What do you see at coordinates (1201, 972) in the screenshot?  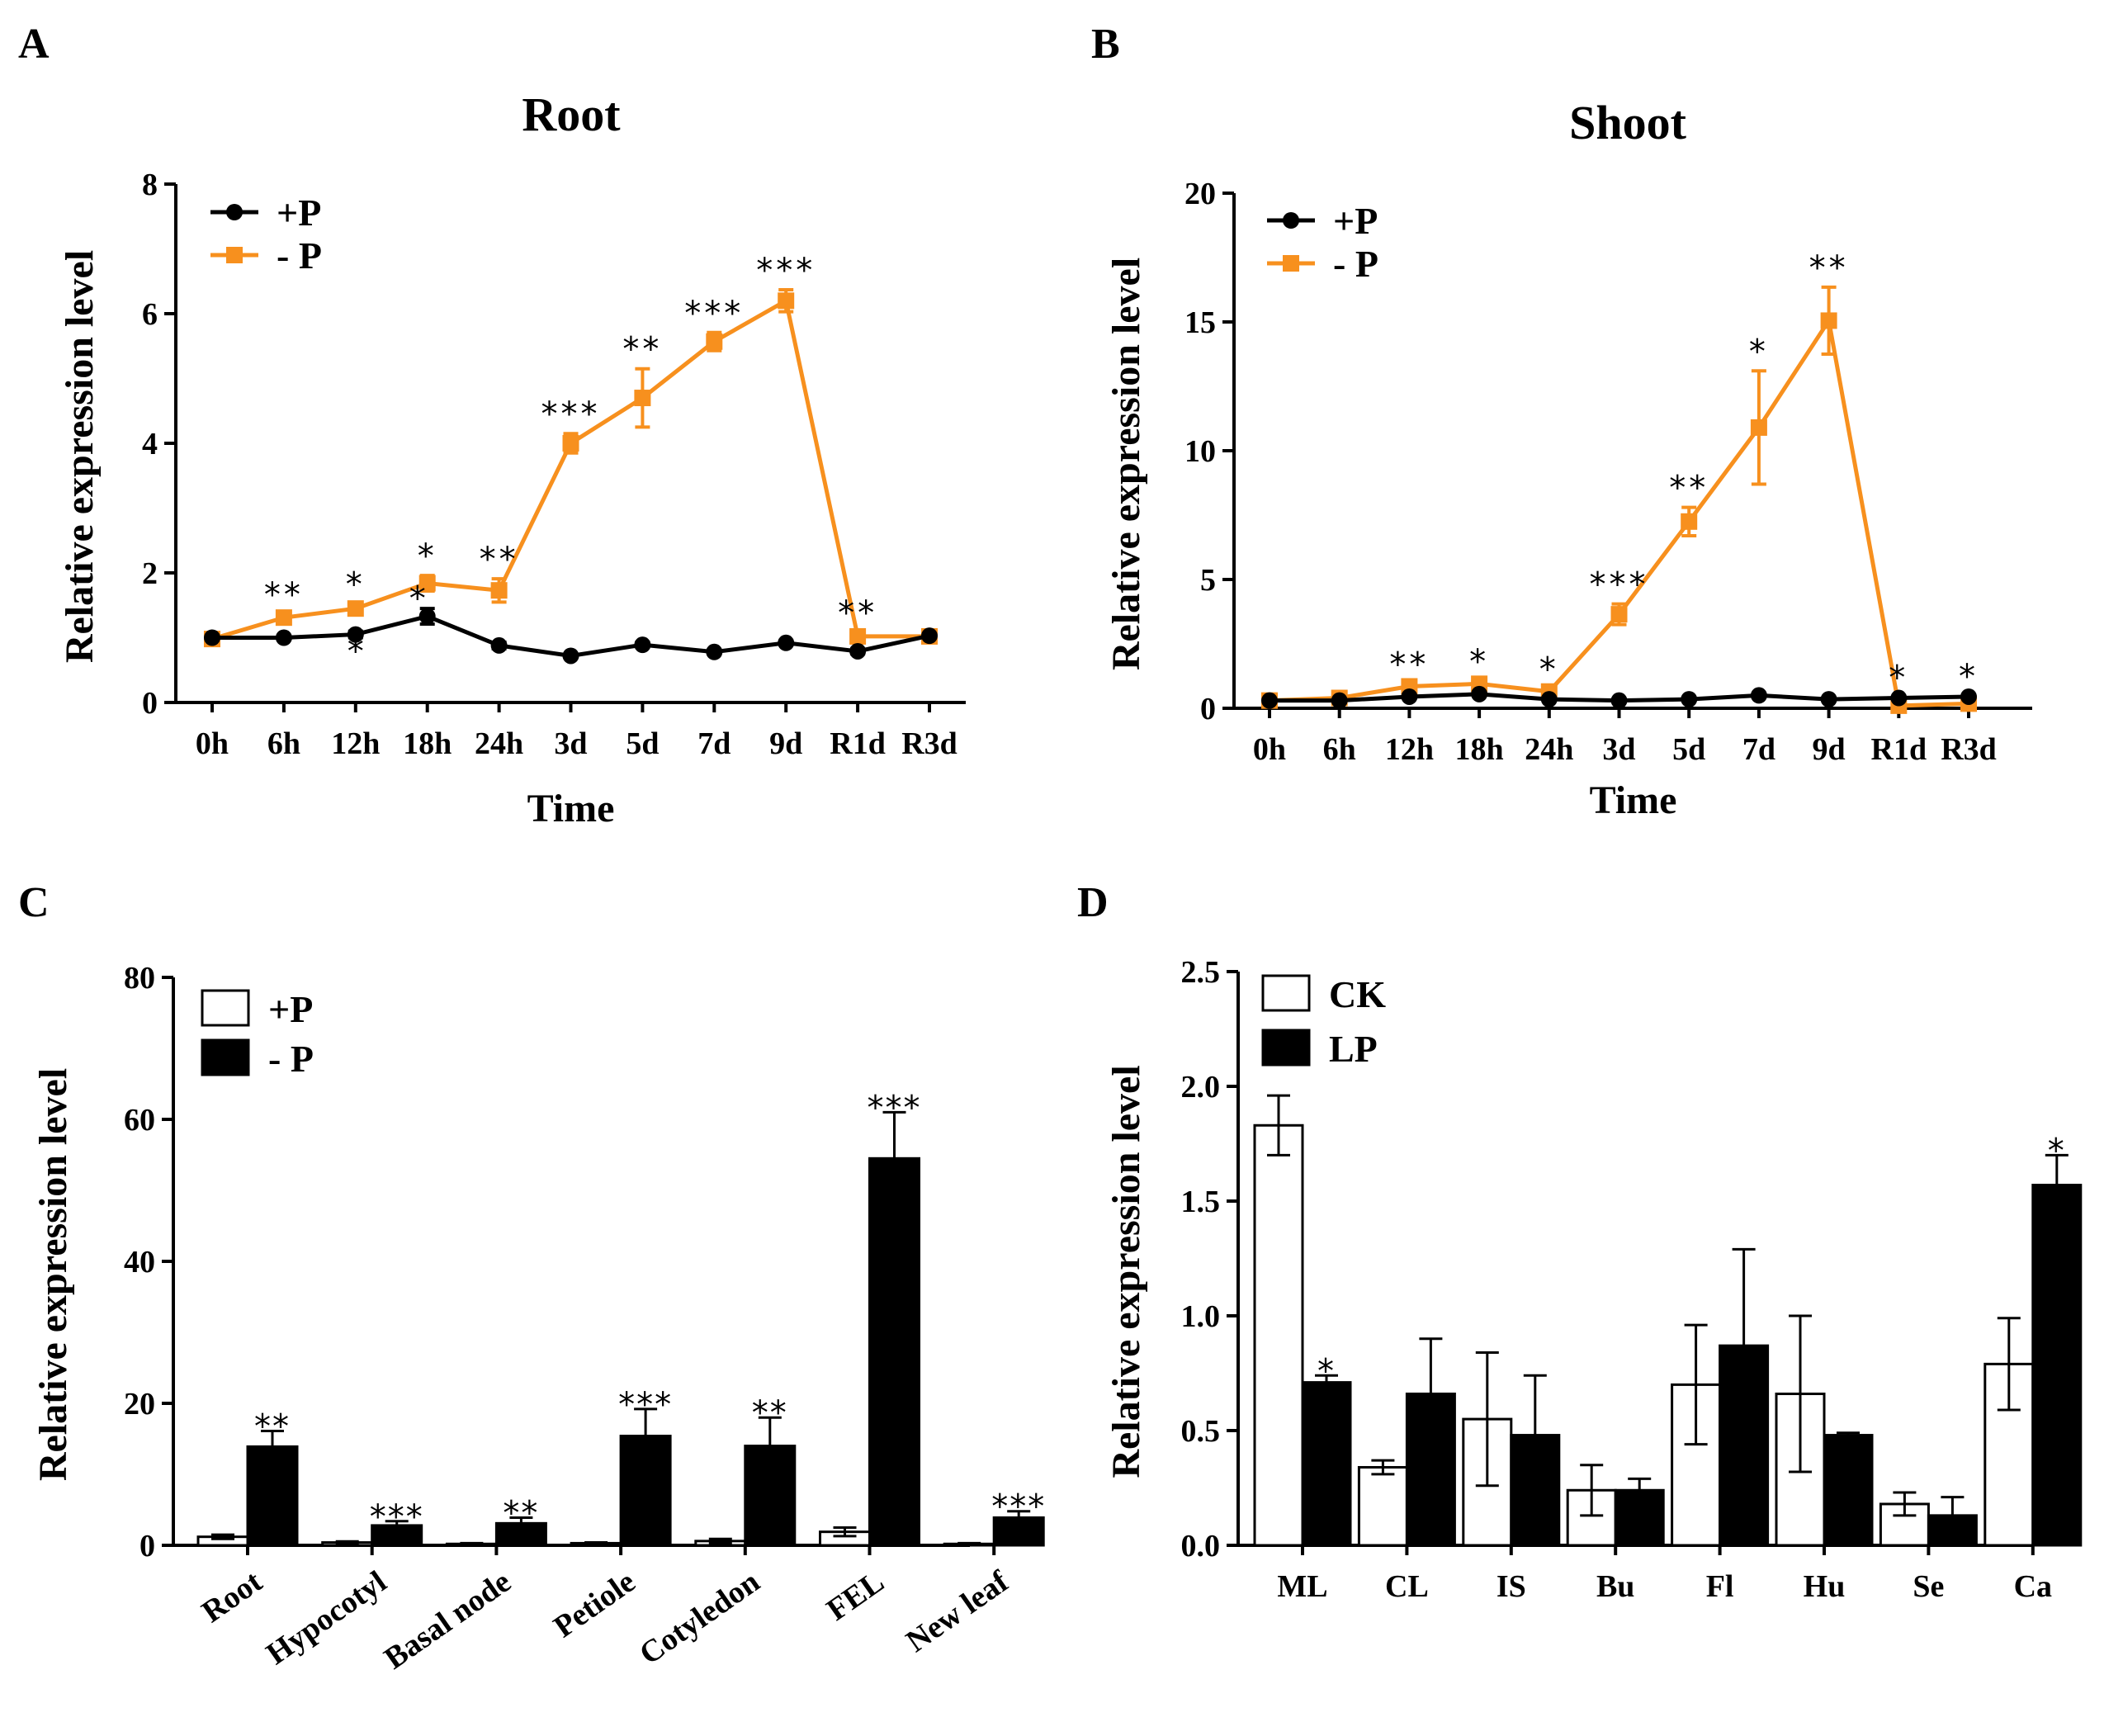 I see `y-tick-label: 2.5` at bounding box center [1201, 972].